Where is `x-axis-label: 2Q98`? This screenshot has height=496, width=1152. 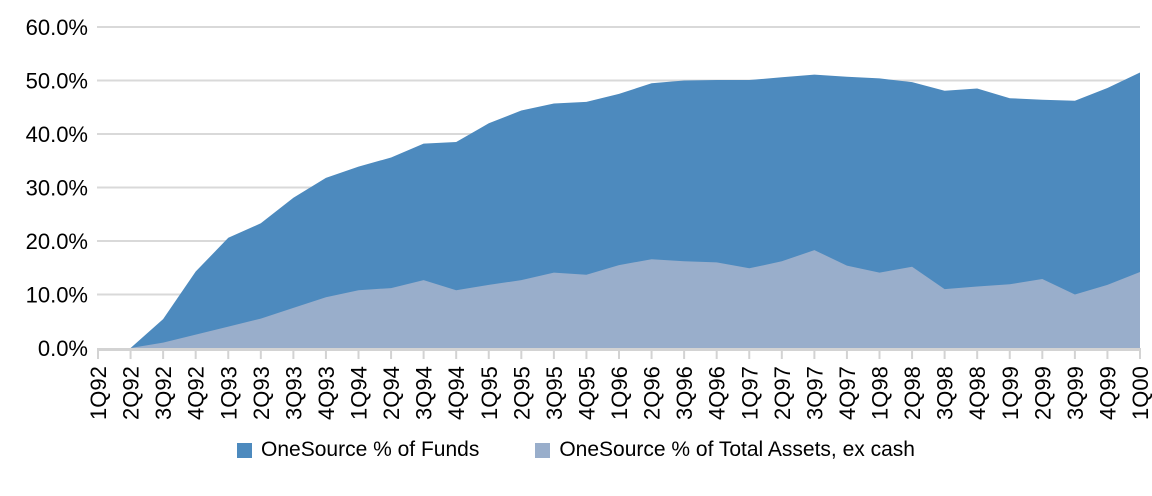 x-axis-label: 2Q98 is located at coordinates (912, 393).